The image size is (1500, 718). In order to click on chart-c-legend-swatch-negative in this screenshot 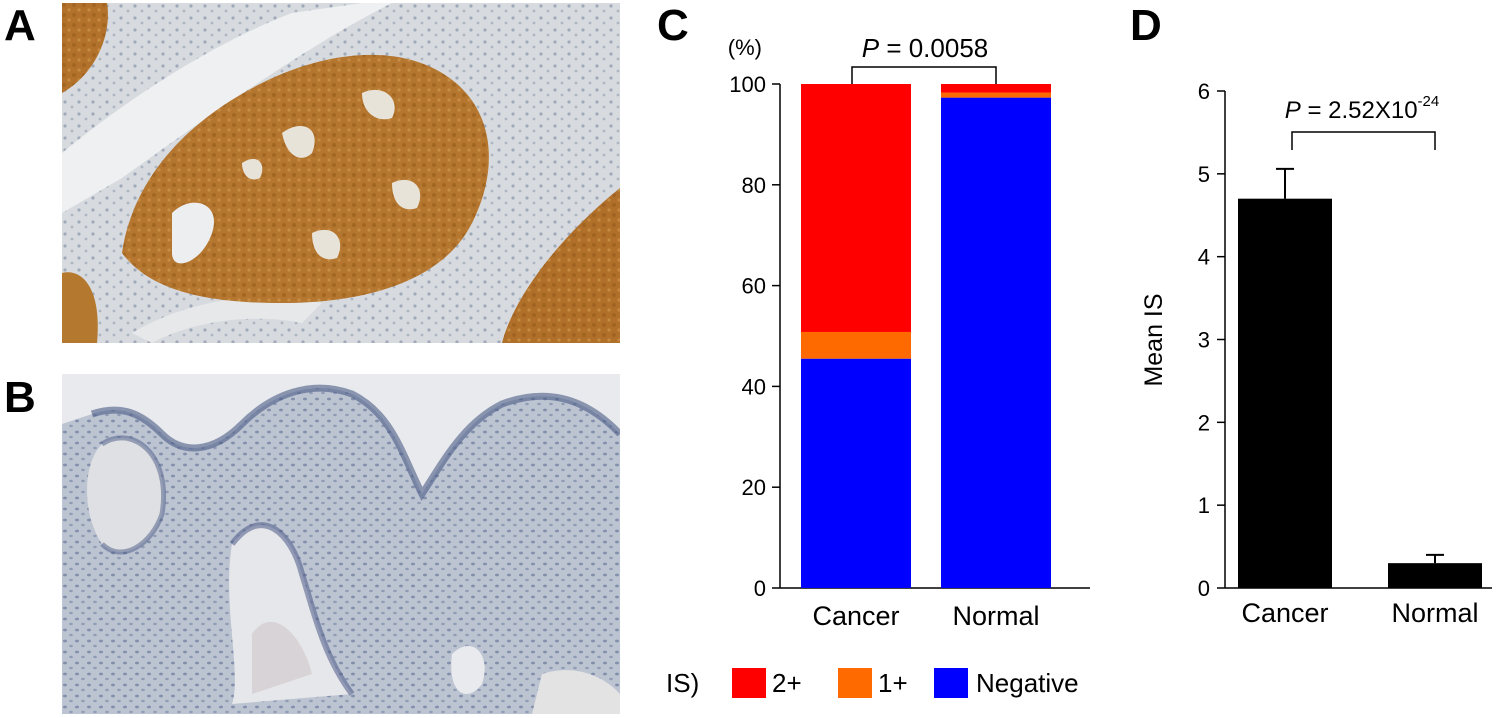, I will do `click(951, 683)`.